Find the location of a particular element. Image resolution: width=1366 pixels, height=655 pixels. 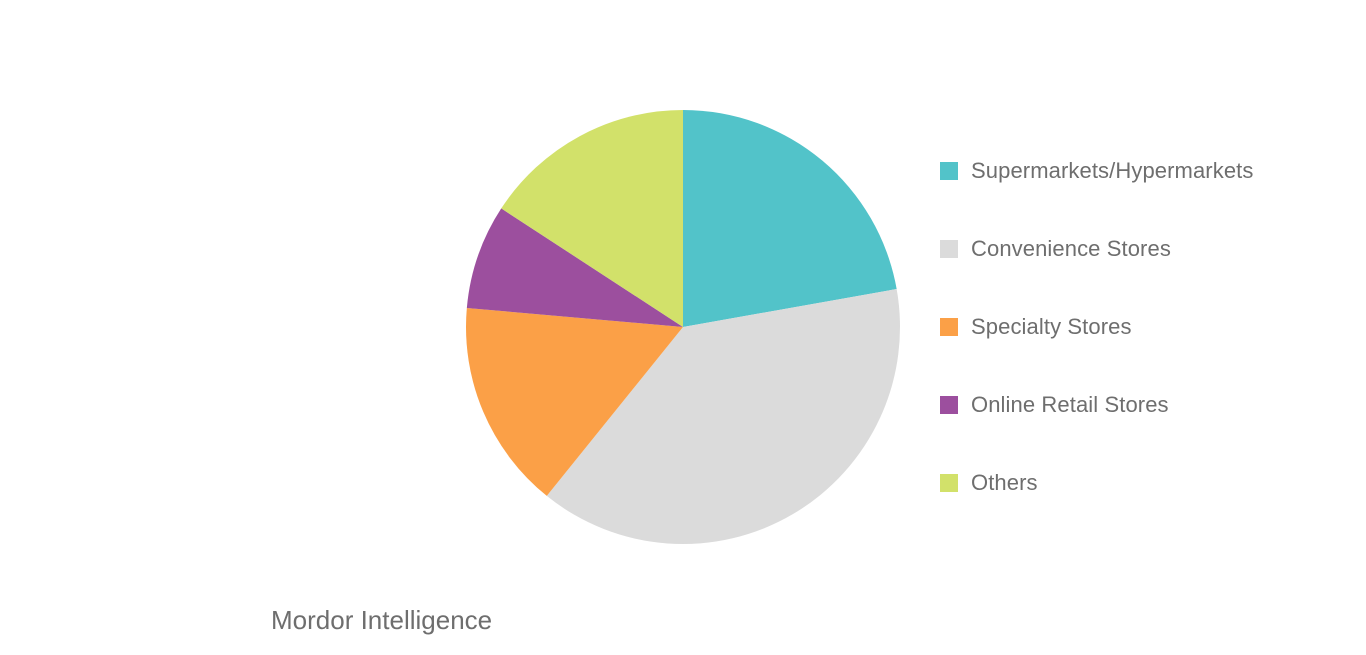

legend-item-others: Others is located at coordinates (1096, 483).